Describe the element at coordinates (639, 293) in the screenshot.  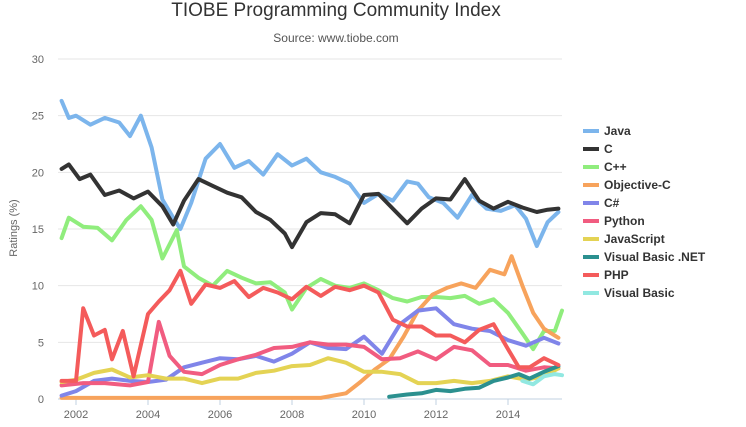
I see `legend-label-visual-basic: Visual Basic` at that location.